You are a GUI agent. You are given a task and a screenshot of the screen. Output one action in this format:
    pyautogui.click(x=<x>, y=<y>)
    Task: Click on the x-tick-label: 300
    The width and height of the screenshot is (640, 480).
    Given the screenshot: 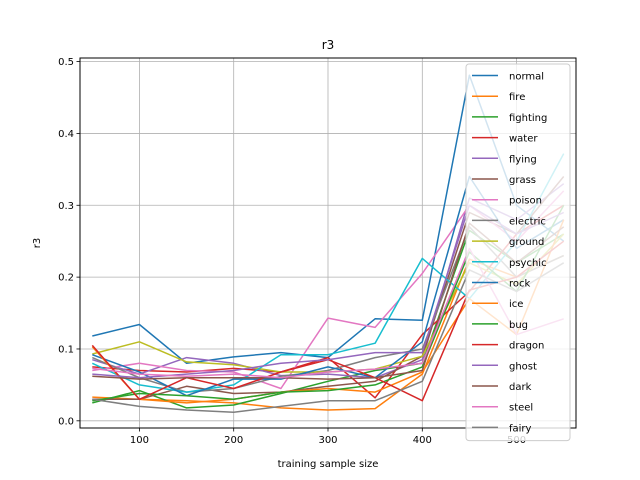 What is the action you would take?
    pyautogui.click(x=327, y=440)
    